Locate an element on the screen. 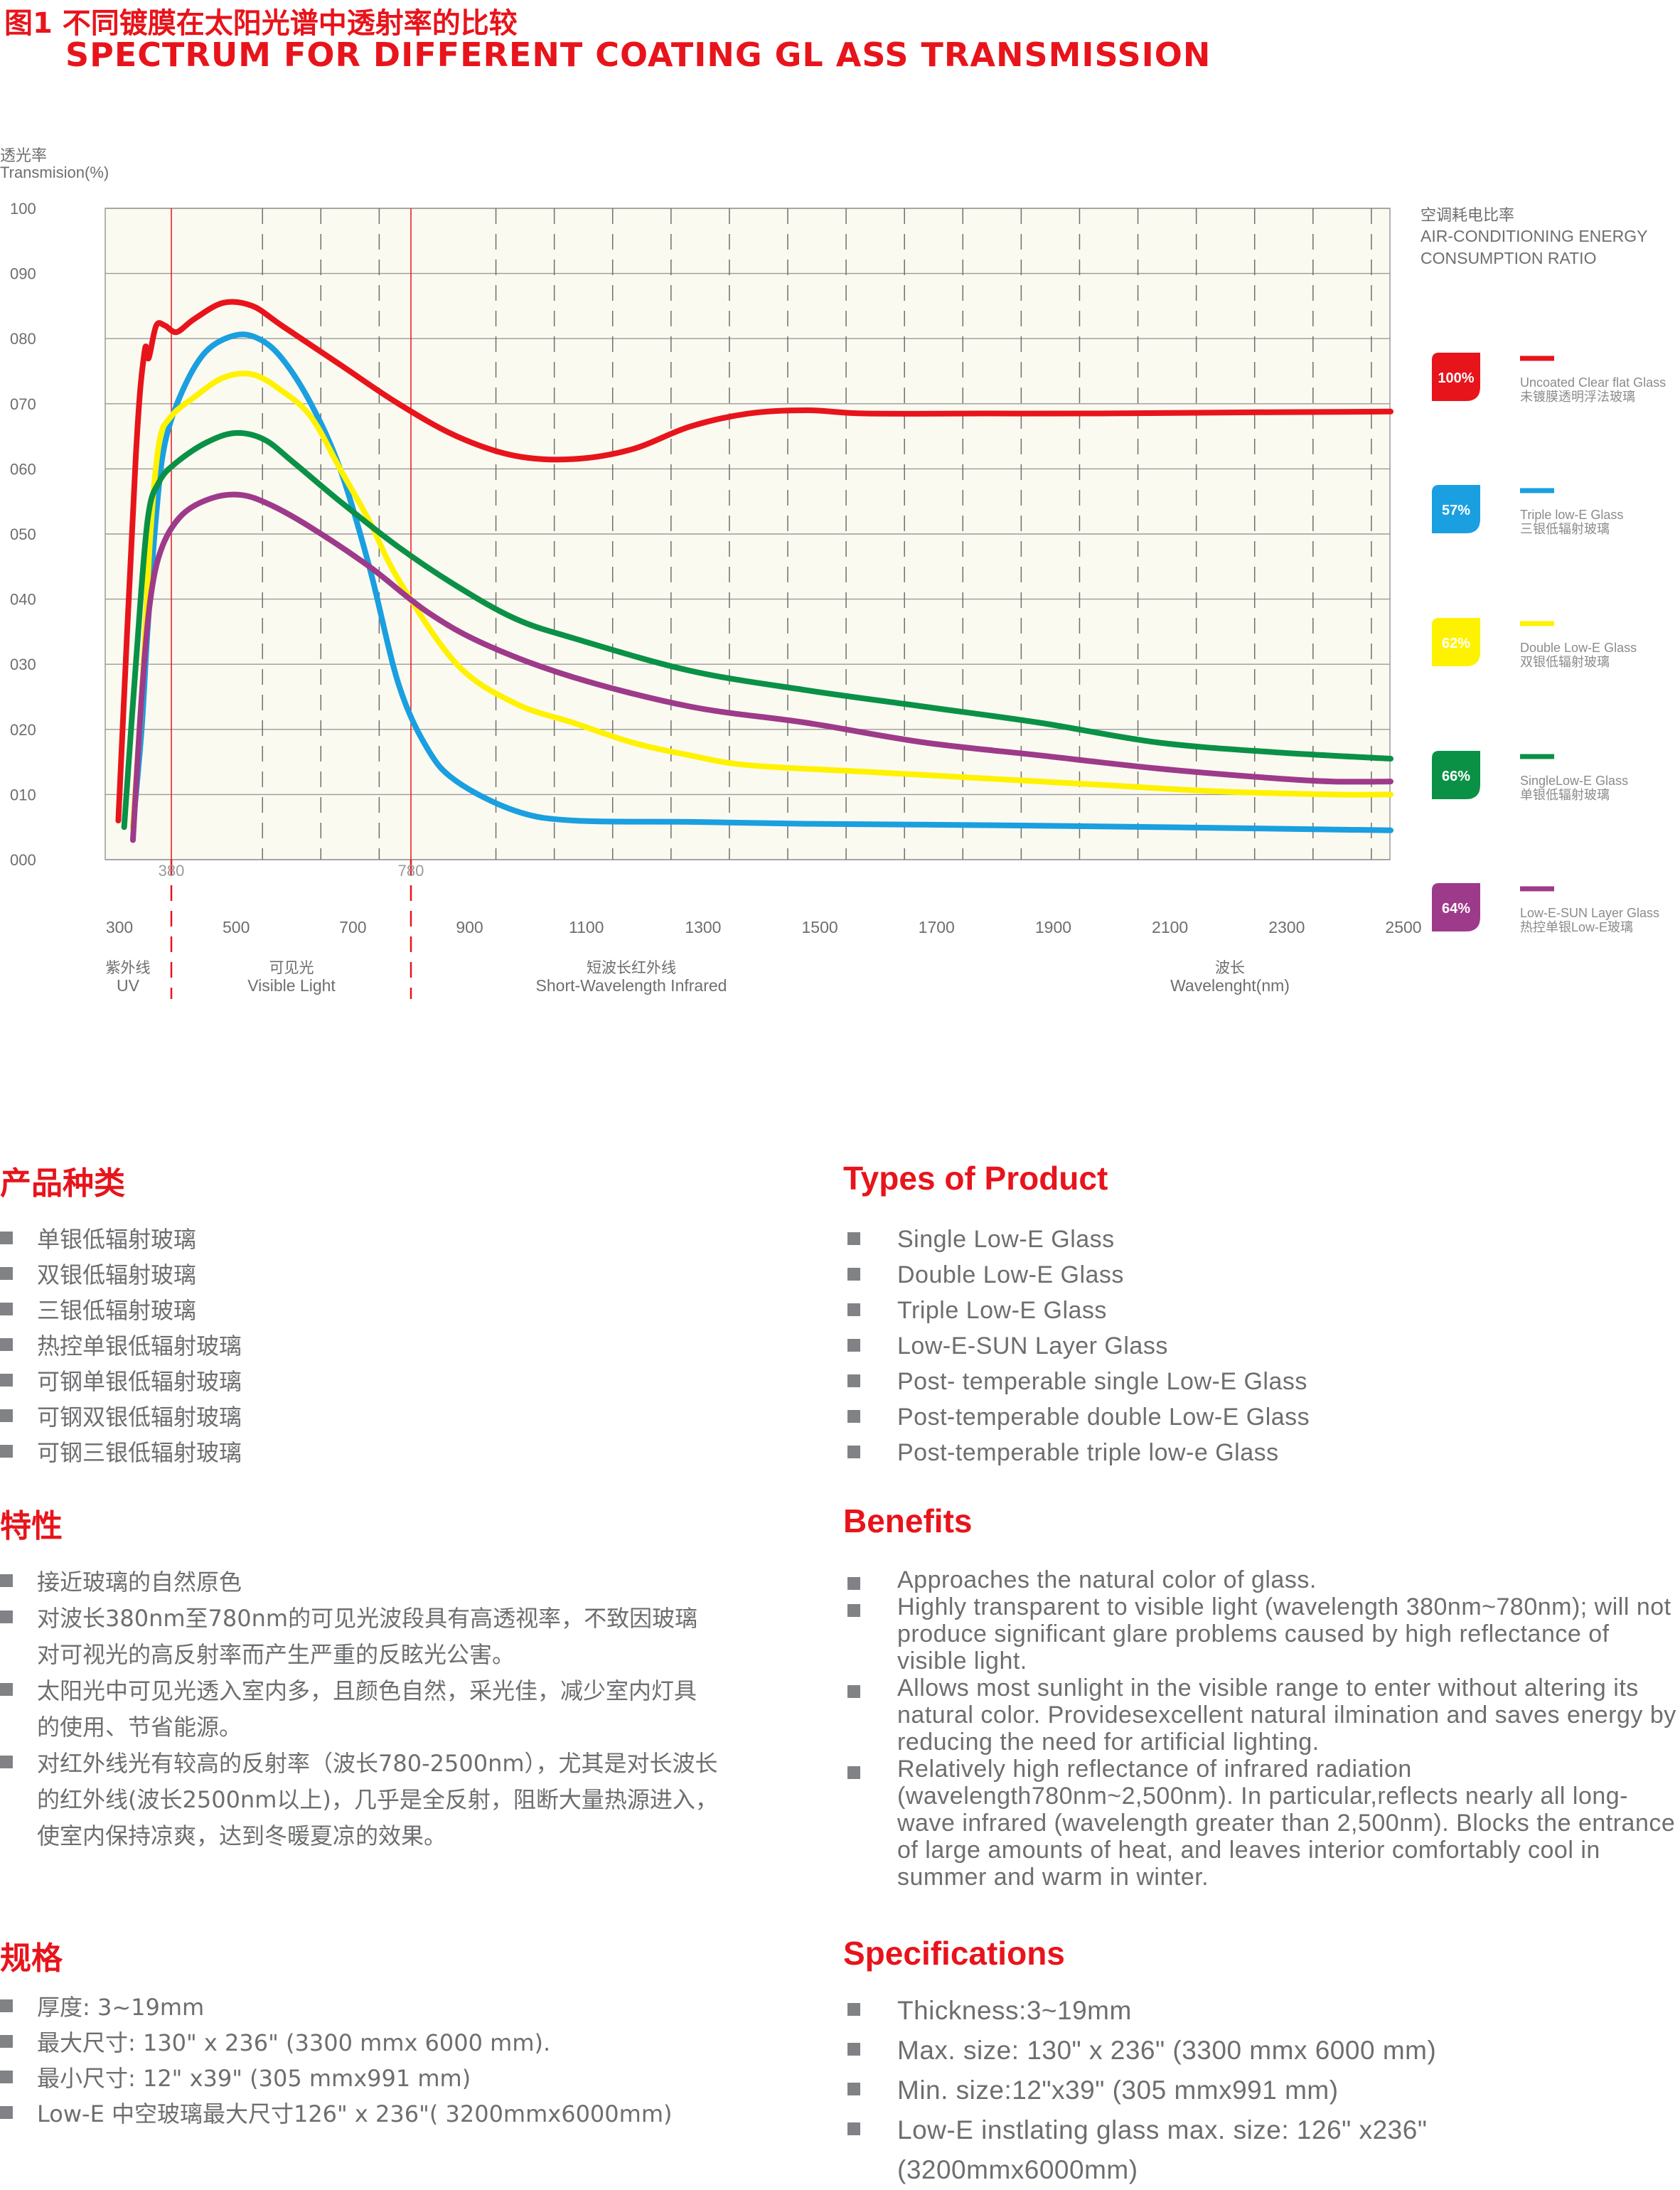 The width and height of the screenshot is (1680, 2190). x-tick-label: 500 is located at coordinates (236, 927).